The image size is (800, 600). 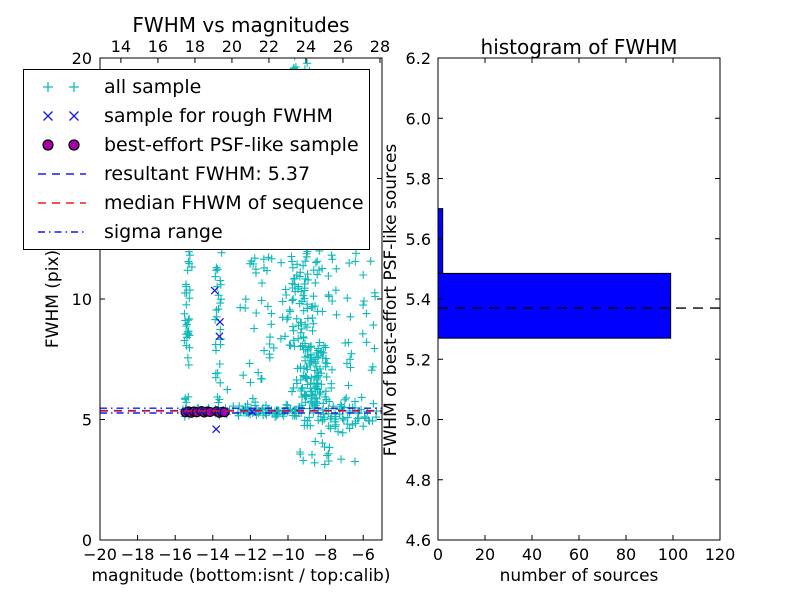 I want to click on y-tick-label: 4.8, so click(x=418, y=480).